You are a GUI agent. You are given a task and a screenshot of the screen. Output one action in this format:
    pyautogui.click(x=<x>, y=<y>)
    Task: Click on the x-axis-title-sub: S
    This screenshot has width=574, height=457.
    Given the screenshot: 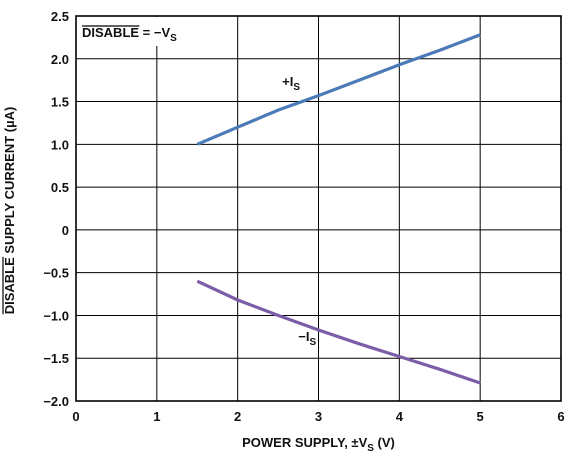 What is the action you would take?
    pyautogui.click(x=370, y=448)
    